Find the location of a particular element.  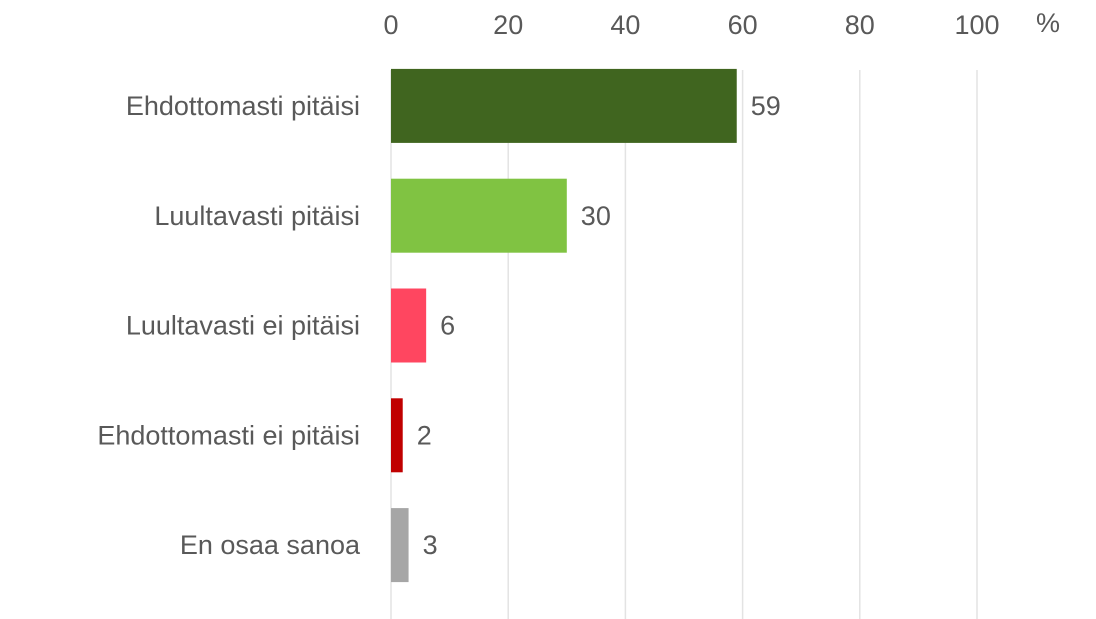

data-label: 59 is located at coordinates (766, 106).